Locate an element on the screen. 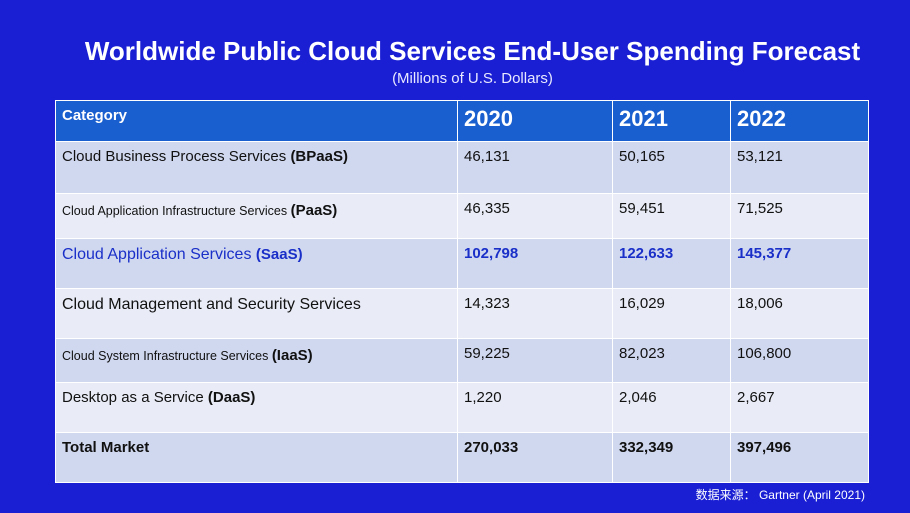 Image resolution: width=910 pixels, height=513 pixels. value-cell-2020: 1,220 is located at coordinates (535, 407).